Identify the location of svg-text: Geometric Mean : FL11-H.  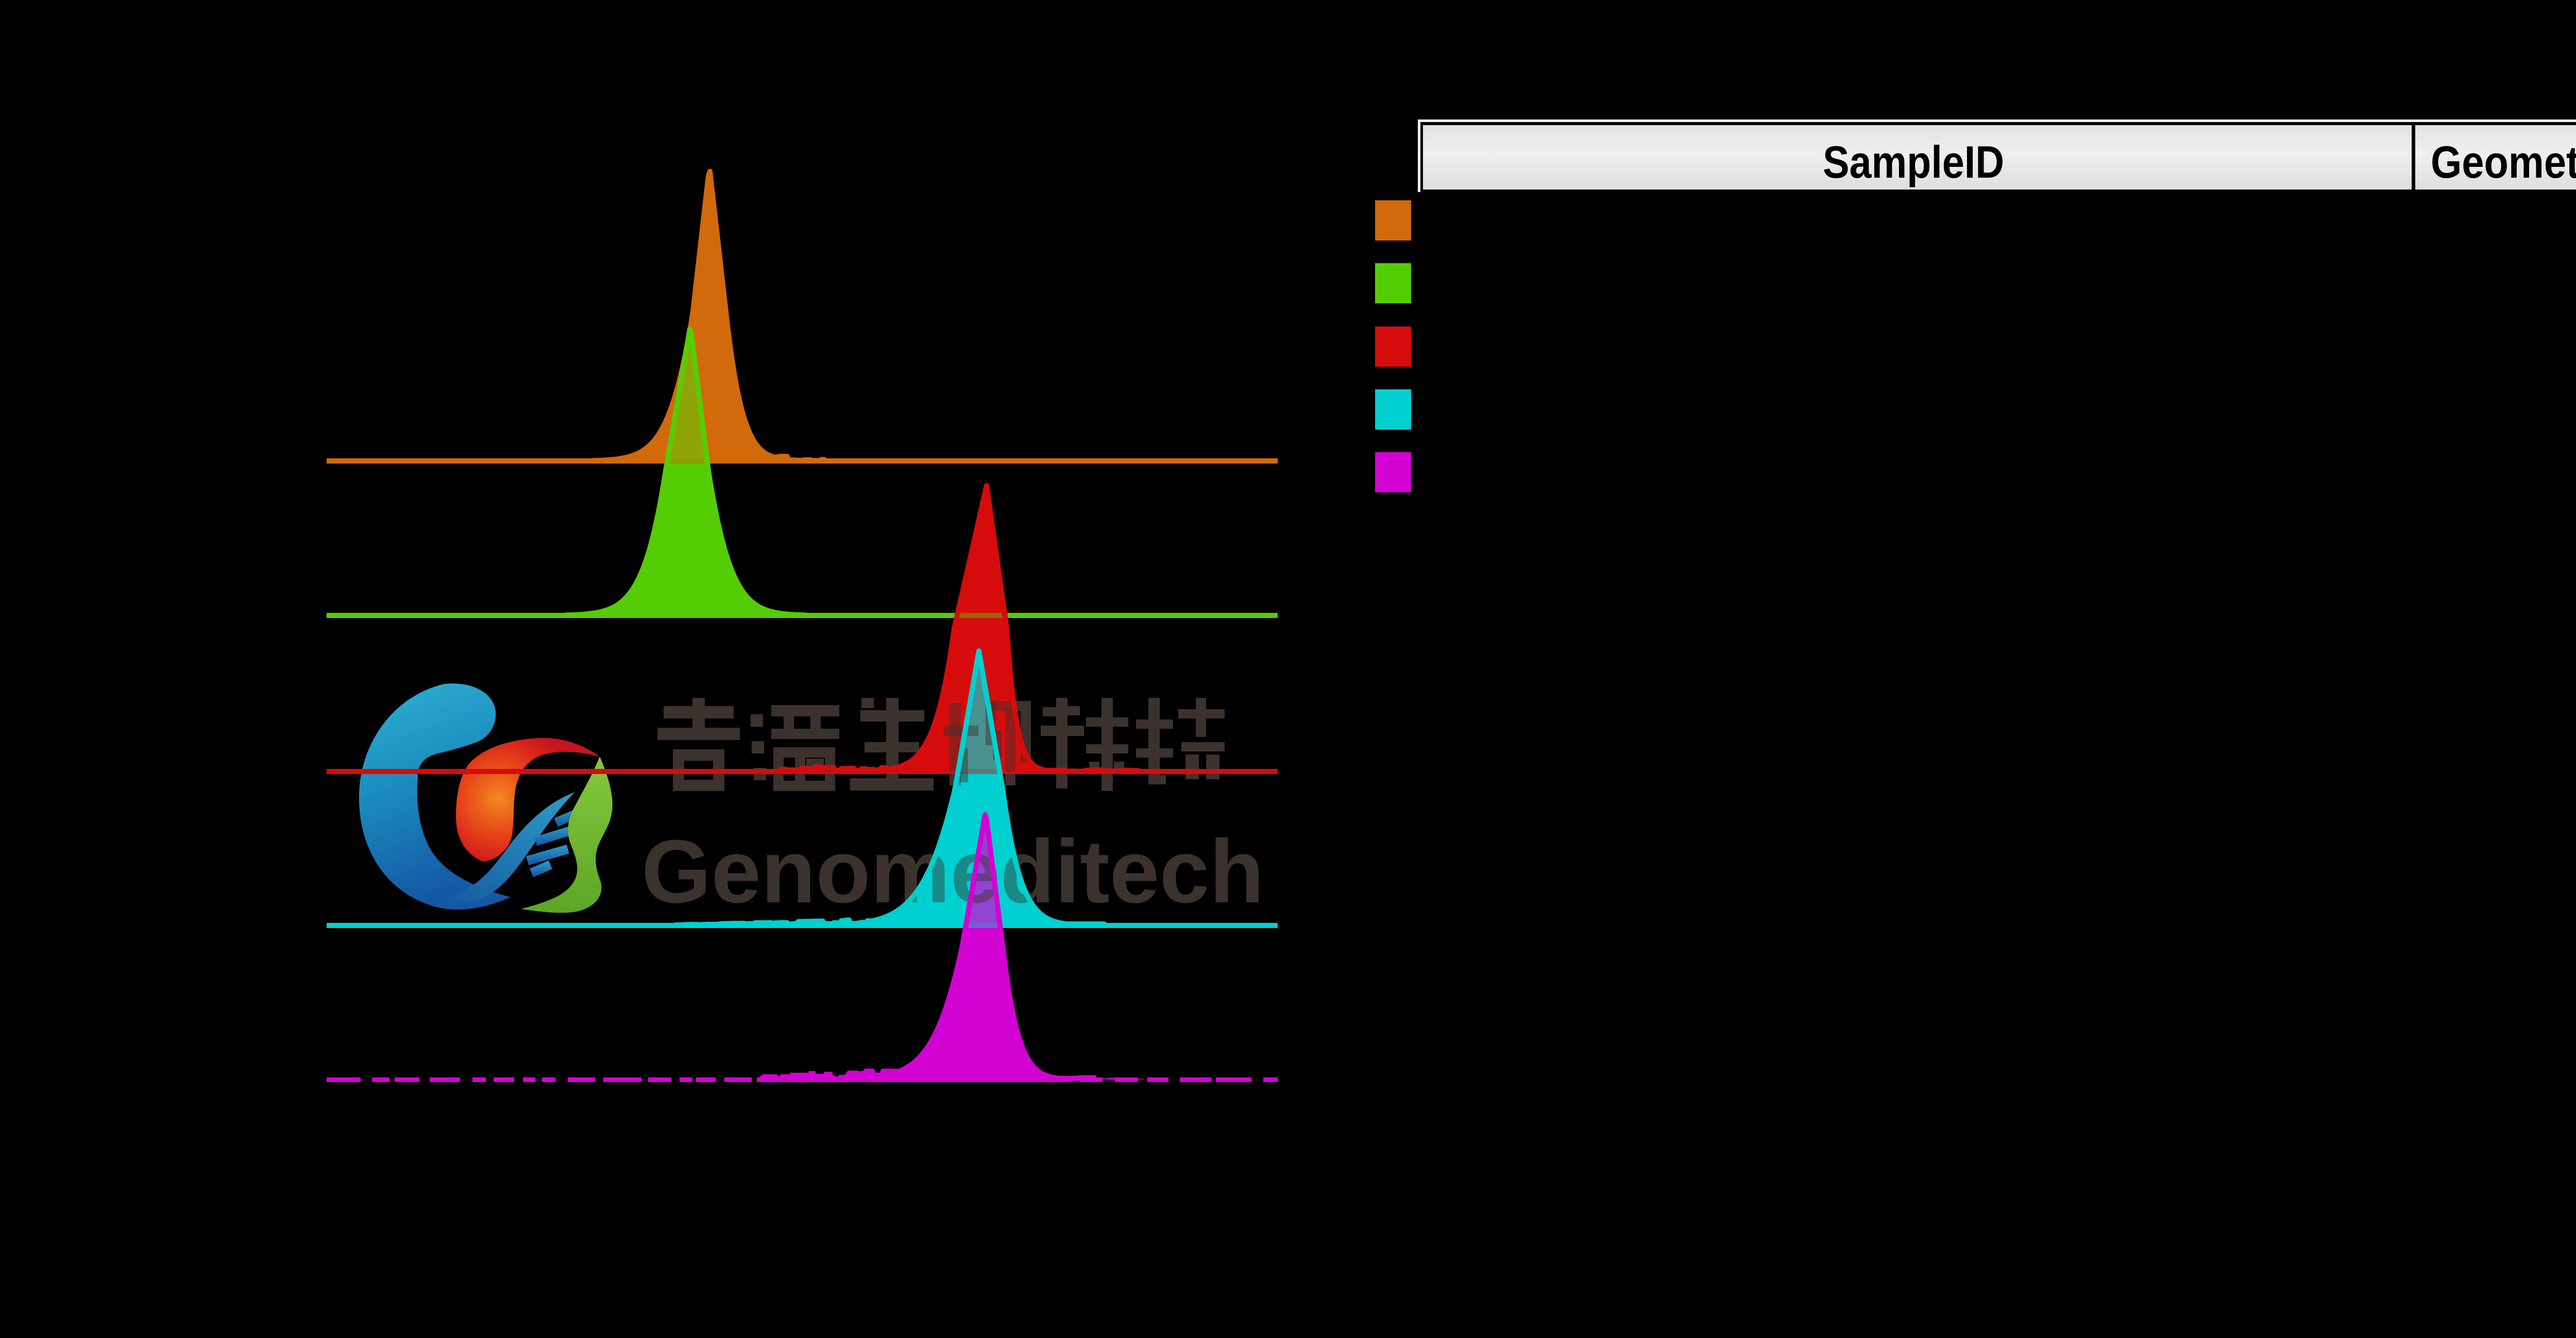
(2503, 161).